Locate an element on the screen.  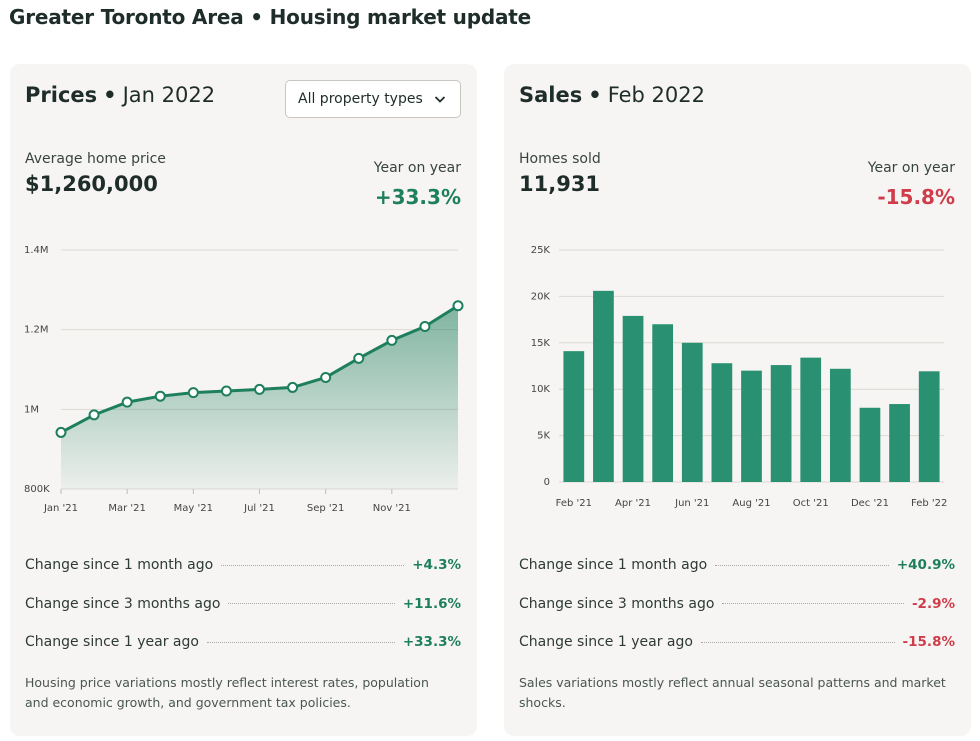
change-value: -15.8% is located at coordinates (928, 642).